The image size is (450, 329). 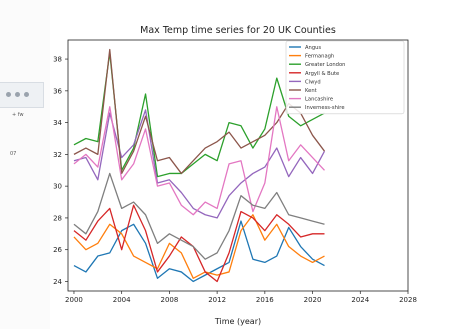 What do you see at coordinates (313, 300) in the screenshot?
I see `x-tick-label: 2020` at bounding box center [313, 300].